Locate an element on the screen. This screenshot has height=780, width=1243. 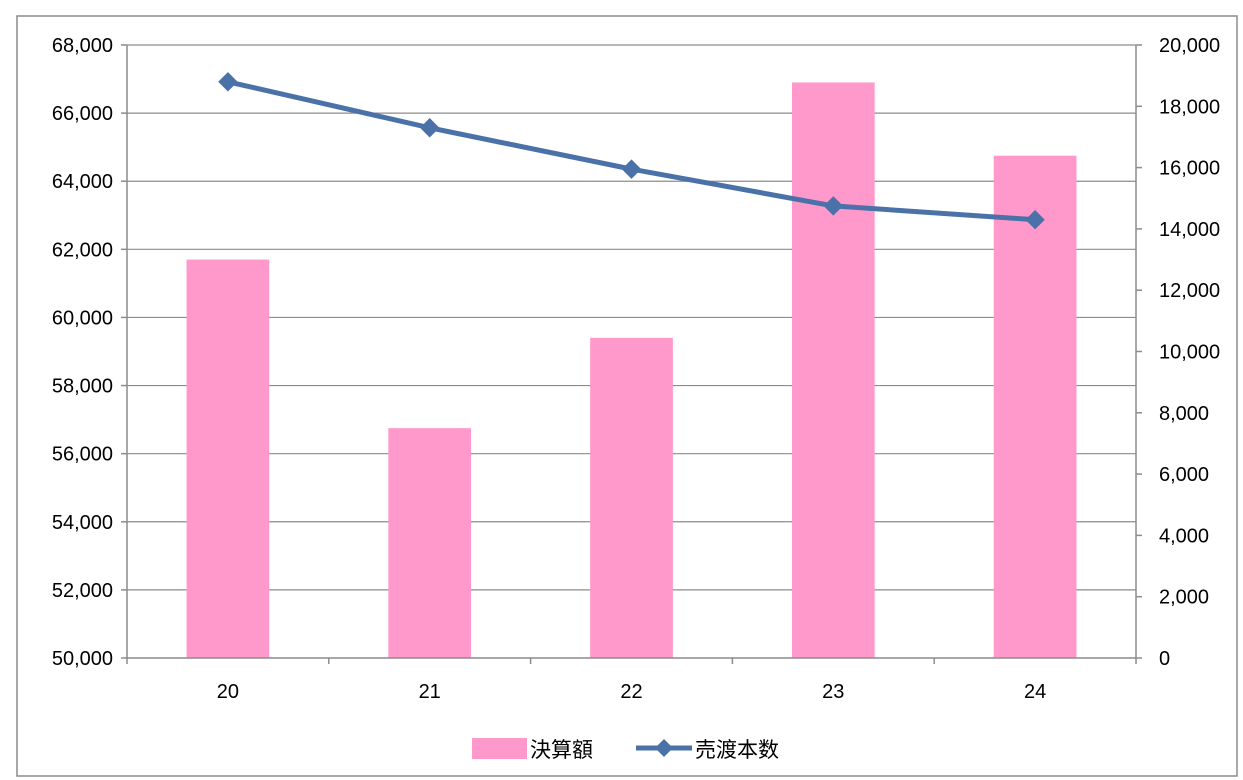
right-tick-label: 12,000 is located at coordinates (1189, 291).